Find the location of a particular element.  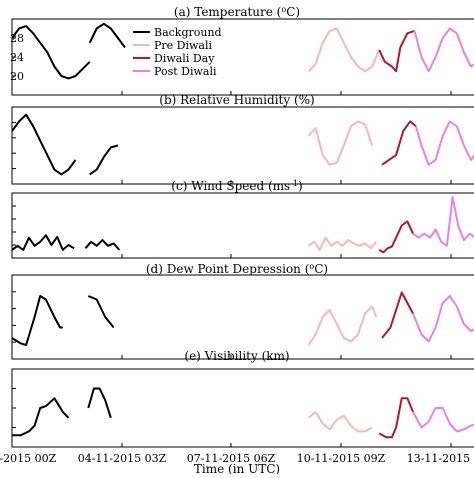

y-tick-label: 20 is located at coordinates (17, 76).